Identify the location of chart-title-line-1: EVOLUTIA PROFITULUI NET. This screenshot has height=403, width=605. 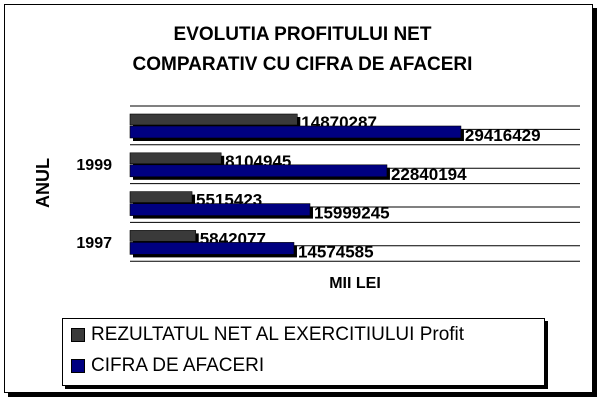
(302, 34).